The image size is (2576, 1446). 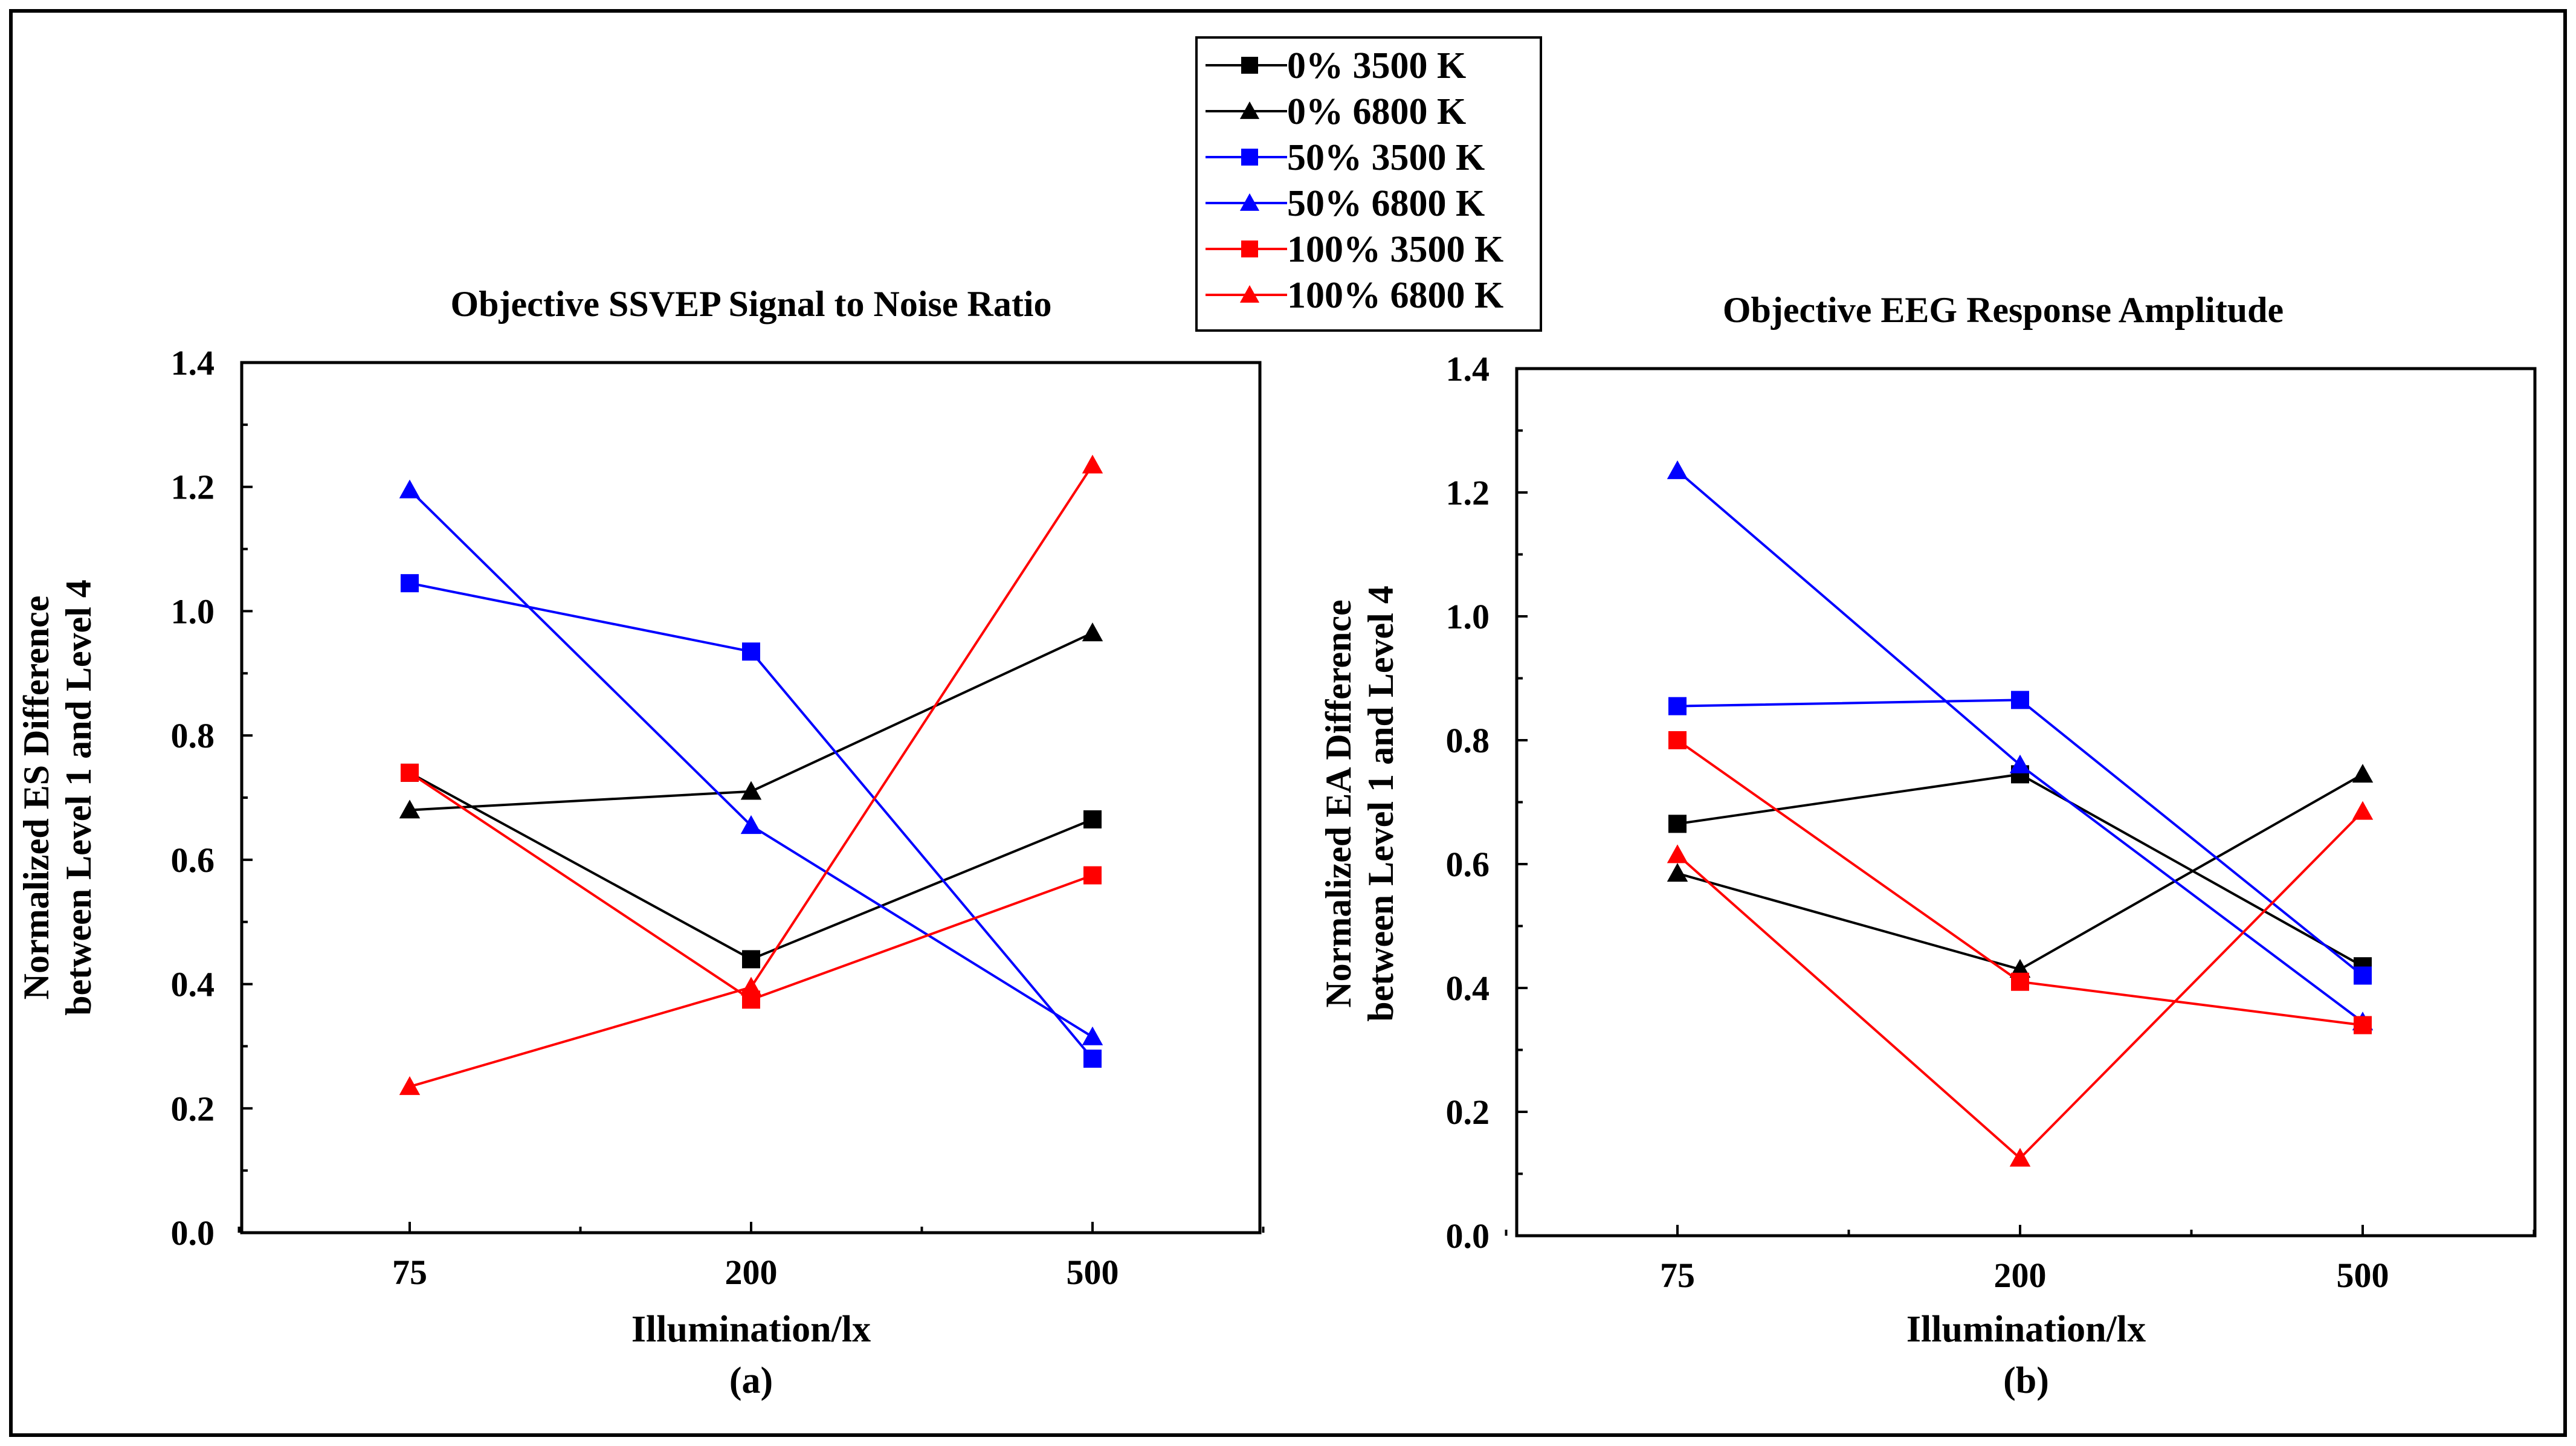 What do you see at coordinates (2003, 310) in the screenshot?
I see `chart-b-title: Objective EEG Response Amplitude` at bounding box center [2003, 310].